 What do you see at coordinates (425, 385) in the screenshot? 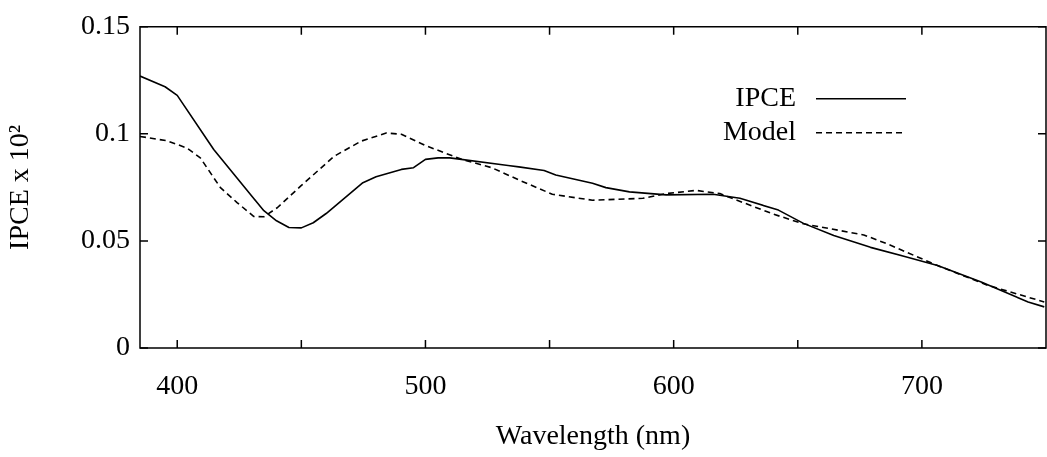
I see `x-tick-label: 500` at bounding box center [425, 385].